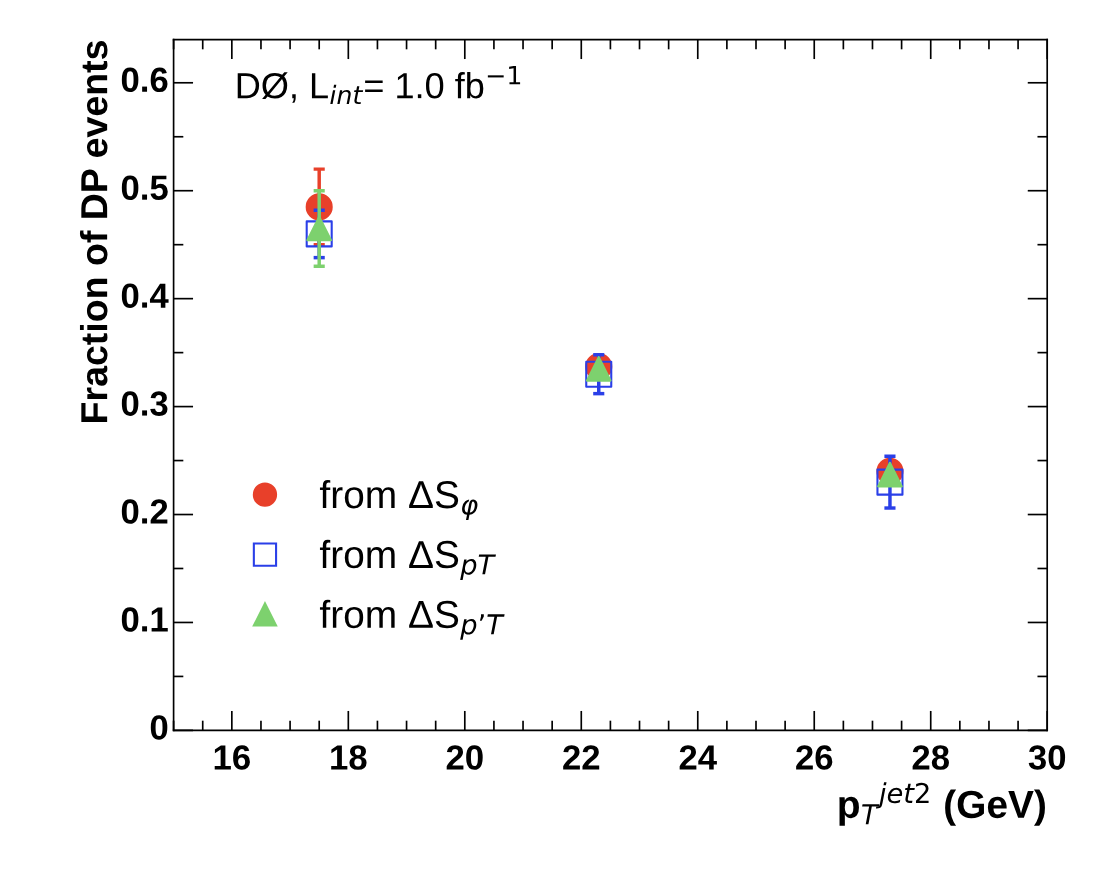  What do you see at coordinates (144, 80) in the screenshot?
I see `y-tick-label: 0.6` at bounding box center [144, 80].